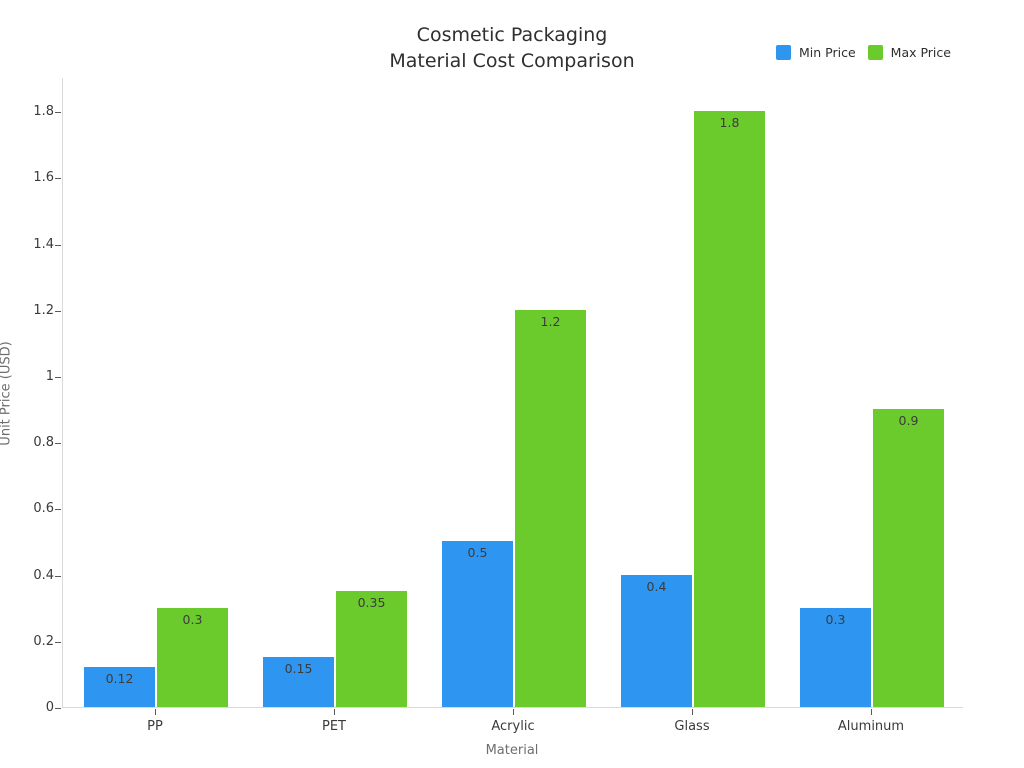  What do you see at coordinates (49, 707) in the screenshot?
I see `y-tick-label: 0` at bounding box center [49, 707].